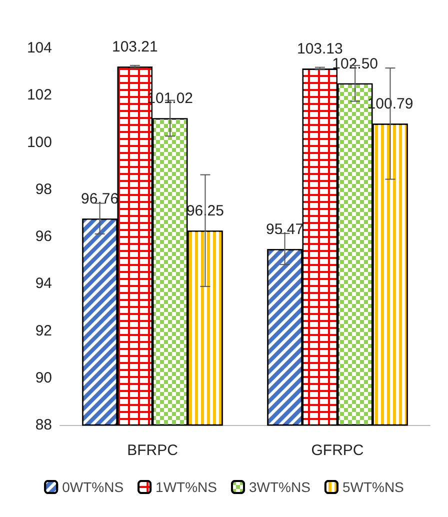 The image size is (448, 517). Describe the element at coordinates (43, 283) in the screenshot. I see `y-tick-label: 94` at that location.